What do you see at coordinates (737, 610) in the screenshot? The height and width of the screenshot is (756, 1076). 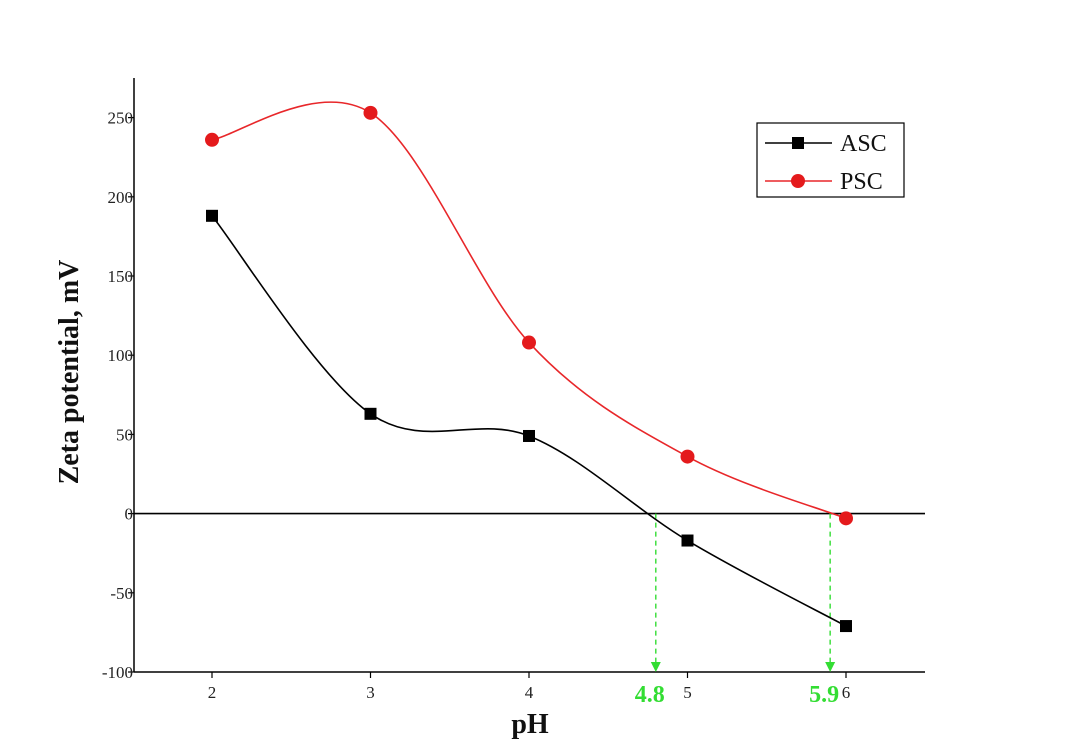 I see `isoelectric-annotations: 4.8 5.9` at bounding box center [737, 610].